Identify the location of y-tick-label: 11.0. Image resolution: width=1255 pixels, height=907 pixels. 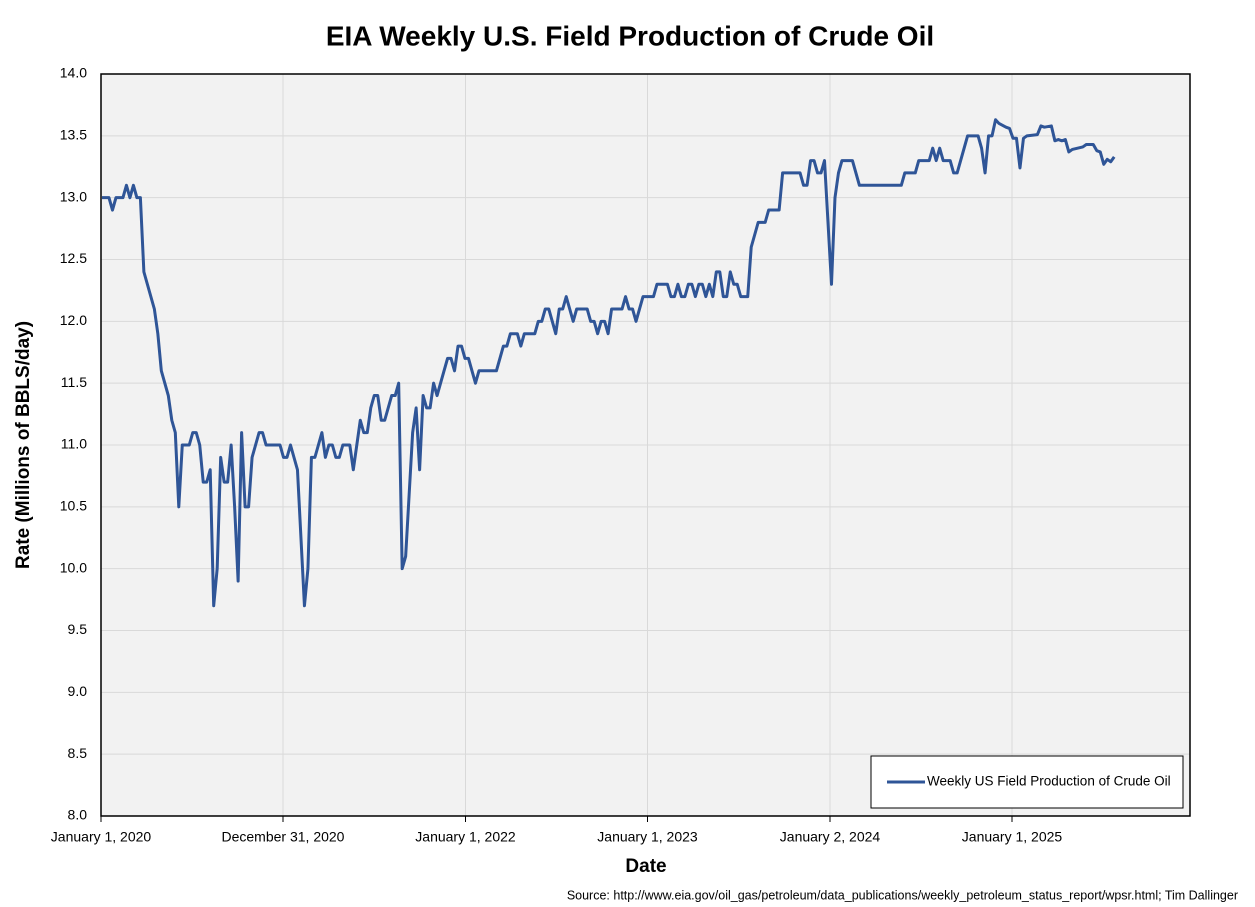
(74, 444).